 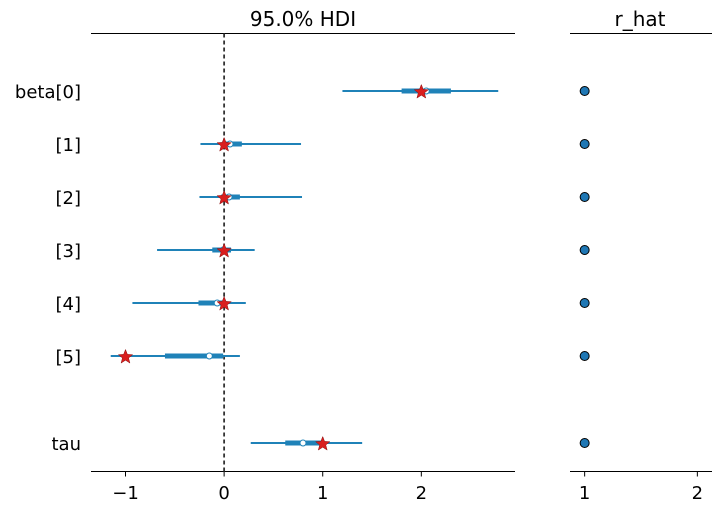 What do you see at coordinates (125, 493) in the screenshot?
I see `hdi-x-tick-label: −1` at bounding box center [125, 493].